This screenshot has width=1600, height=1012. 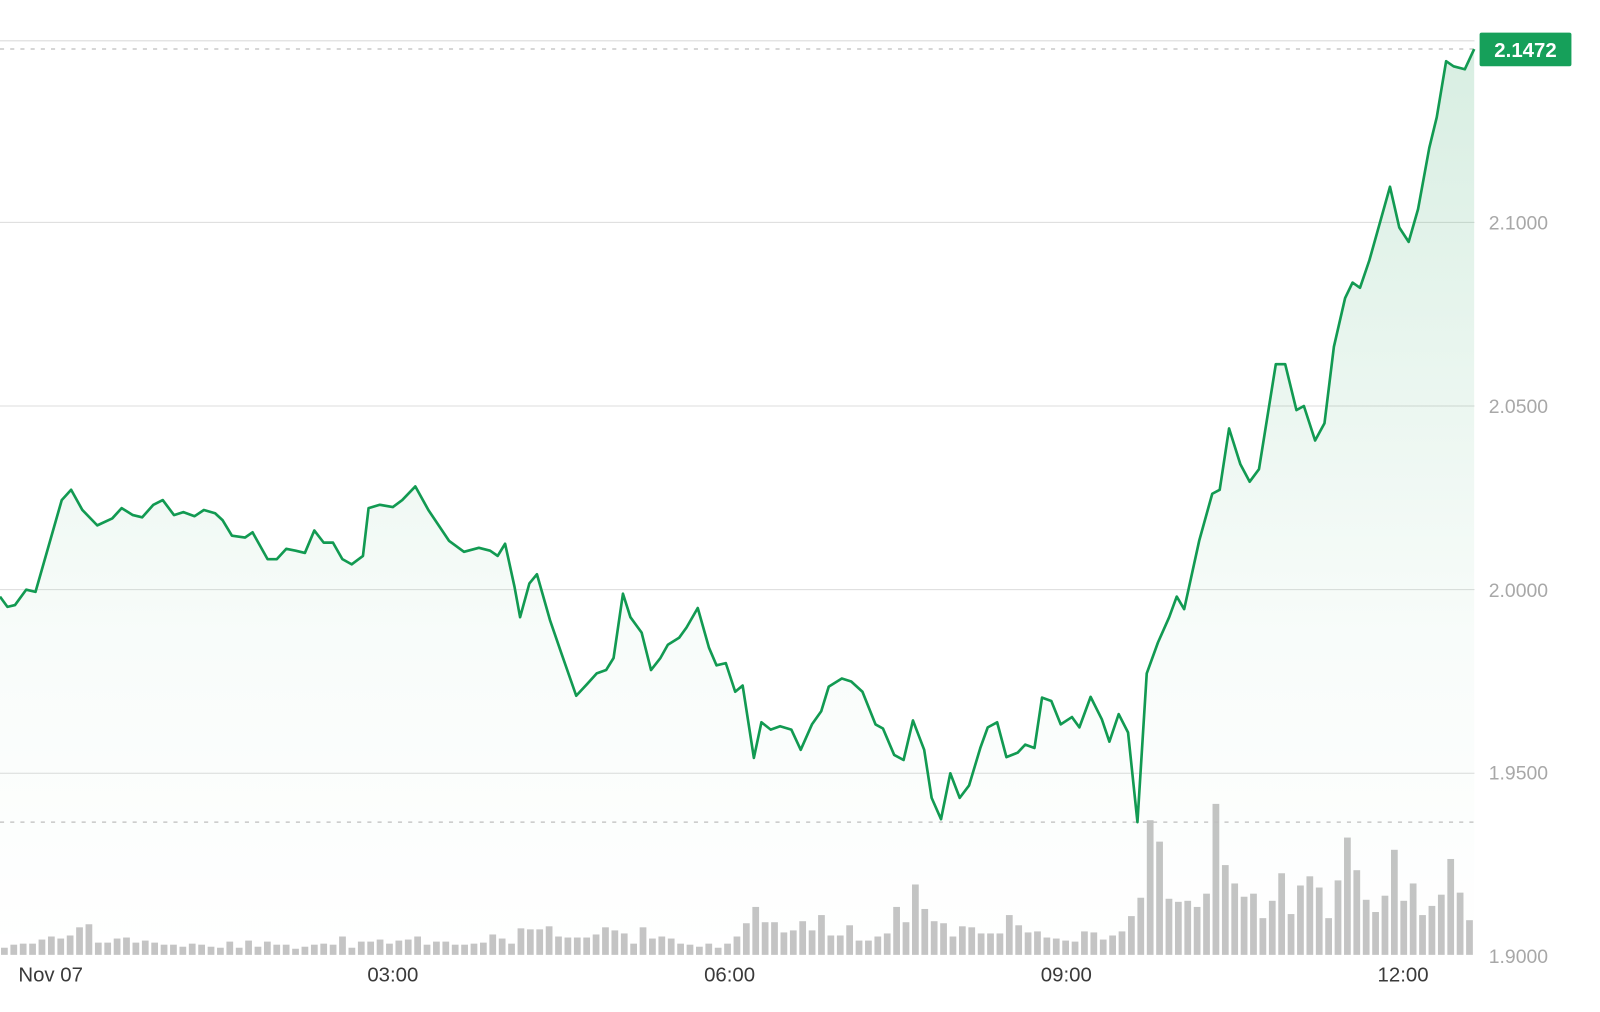 I want to click on y-tick-label: 1.9500, so click(x=1518, y=773).